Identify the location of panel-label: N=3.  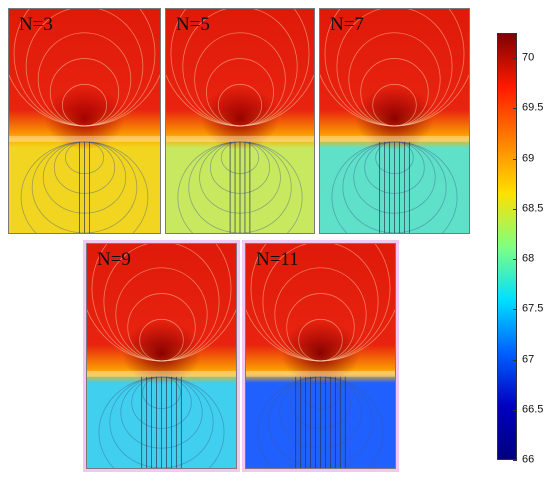
(36, 24).